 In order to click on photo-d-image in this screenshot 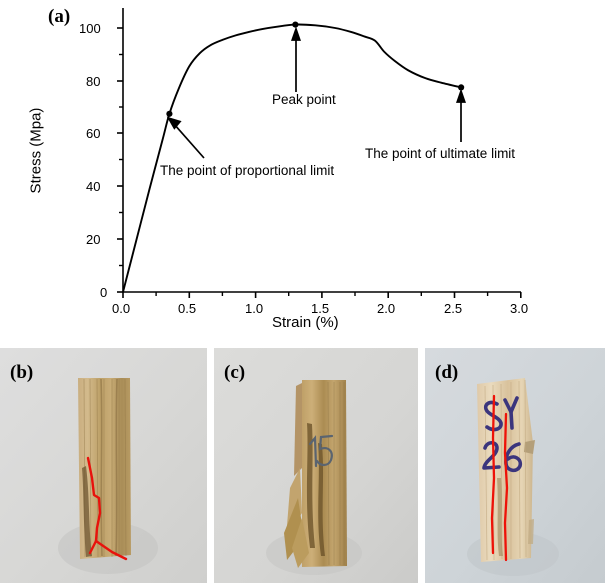, I will do `click(515, 465)`.